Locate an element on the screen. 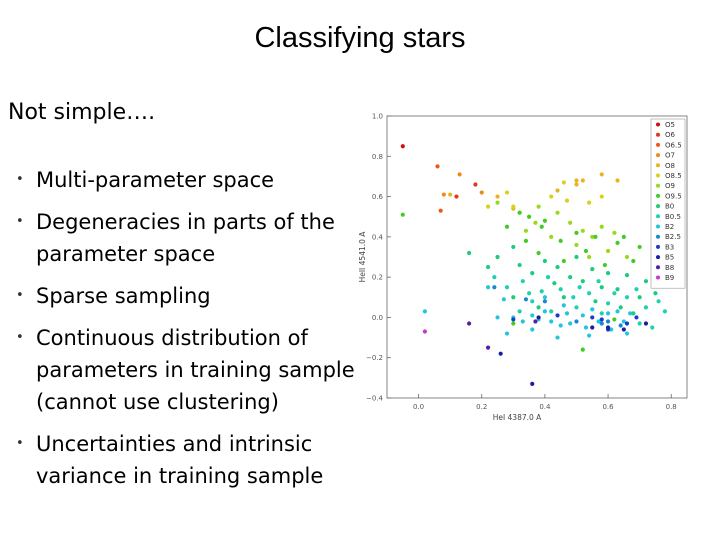  bullet-line: Degeneracies in parts of the is located at coordinates (185, 222).